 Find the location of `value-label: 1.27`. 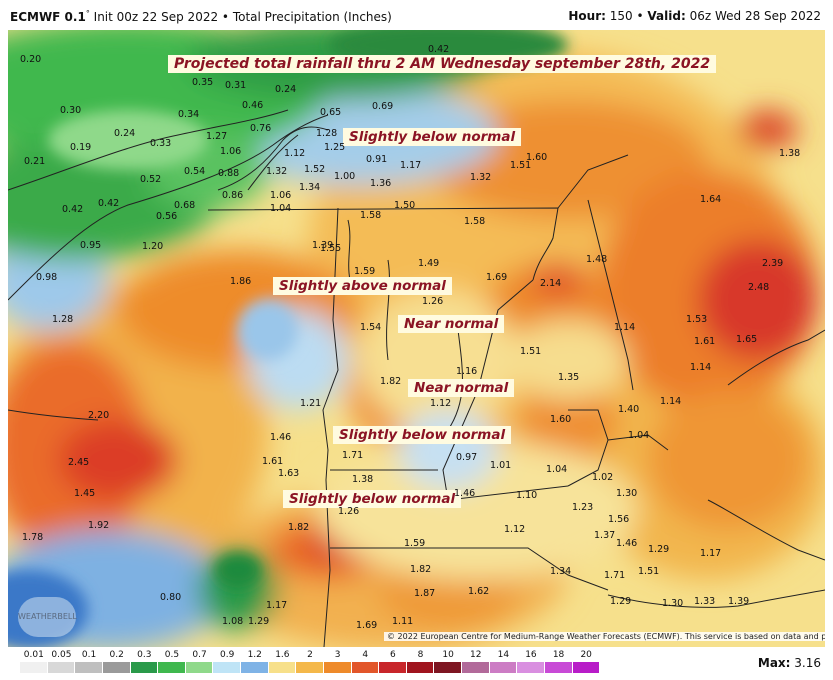

value-label: 1.27 is located at coordinates (217, 136).